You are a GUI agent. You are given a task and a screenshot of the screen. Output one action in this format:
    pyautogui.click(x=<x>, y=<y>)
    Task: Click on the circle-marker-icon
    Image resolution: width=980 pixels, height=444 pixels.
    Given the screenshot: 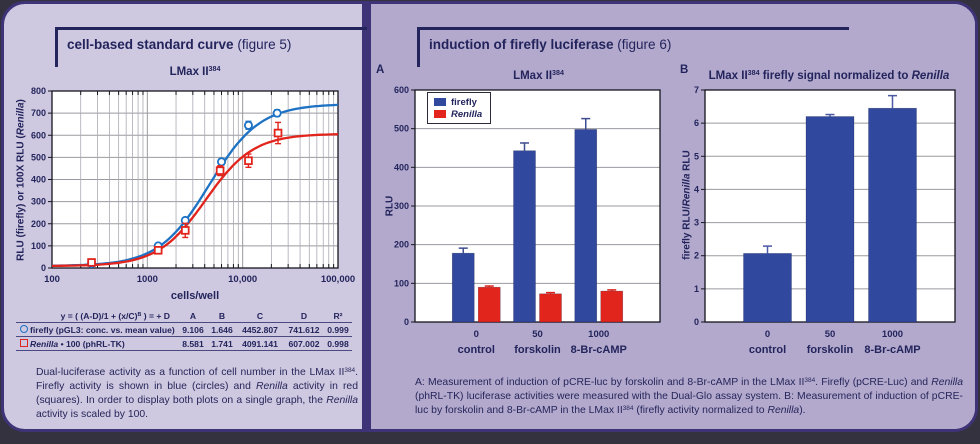 What is the action you would take?
    pyautogui.click(x=24, y=328)
    